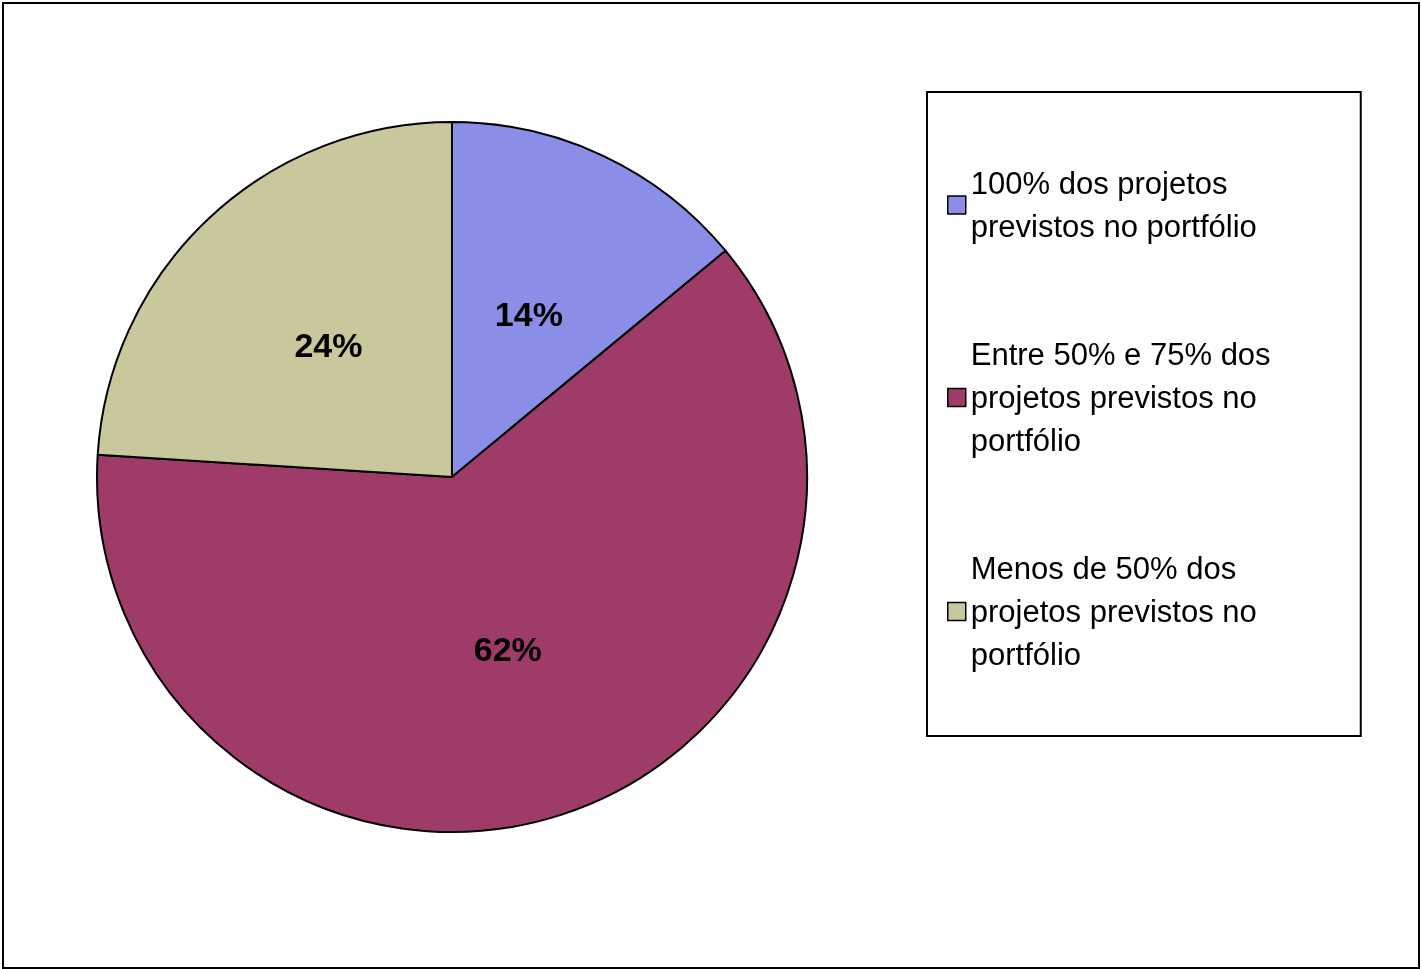  Describe the element at coordinates (507, 648) in the screenshot. I see `data-label: 62%` at that location.